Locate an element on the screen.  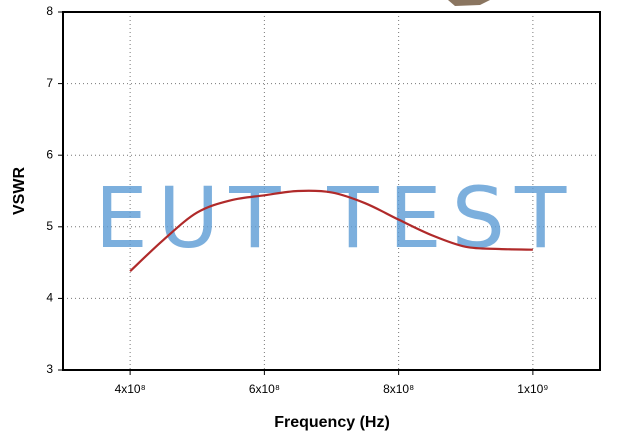
image-fragment is located at coordinates (469, 3).